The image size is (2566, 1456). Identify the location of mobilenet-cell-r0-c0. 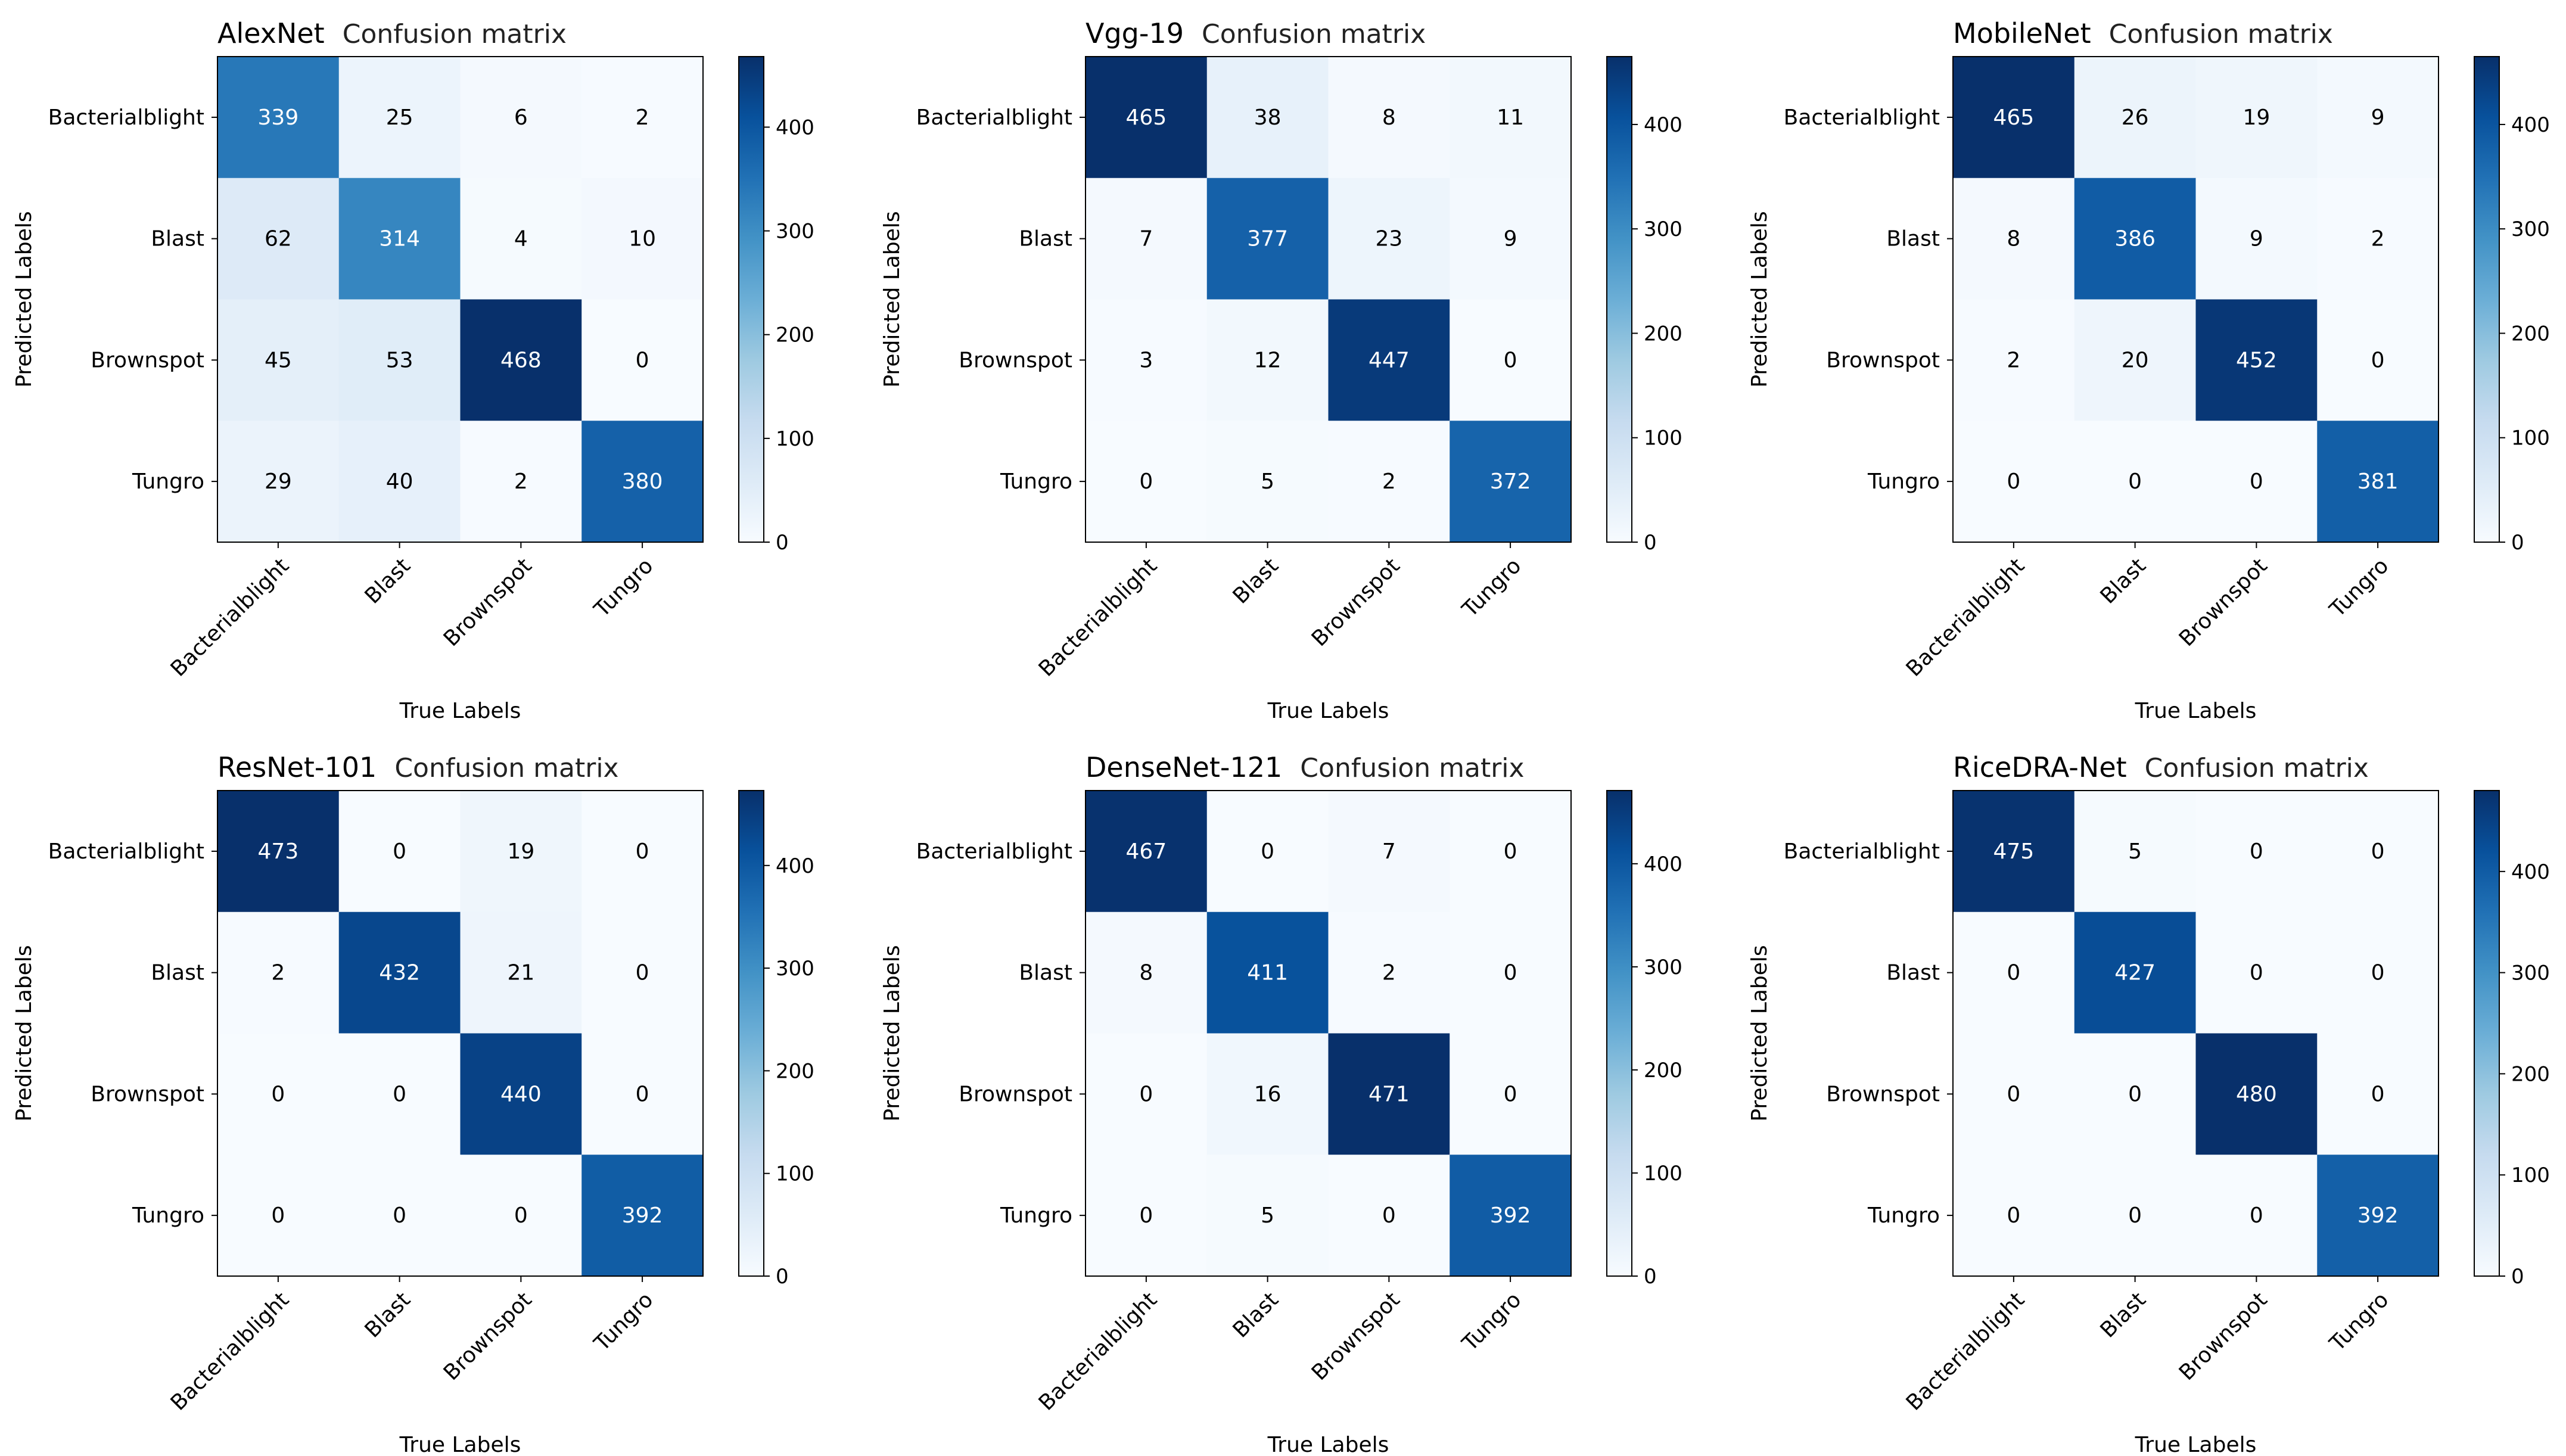
(2014, 118).